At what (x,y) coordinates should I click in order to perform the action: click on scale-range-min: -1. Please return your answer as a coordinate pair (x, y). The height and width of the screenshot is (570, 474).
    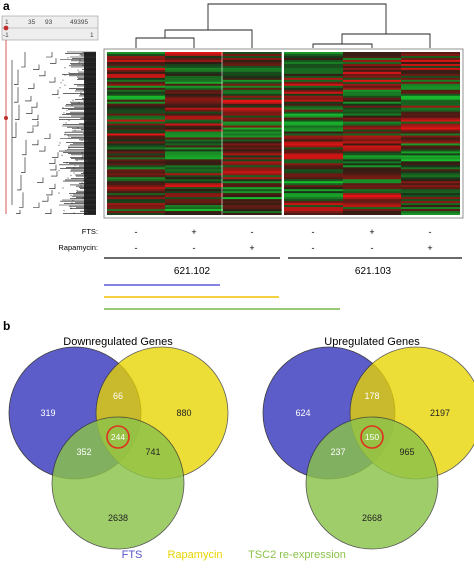
    Looking at the image, I should click on (6, 35).